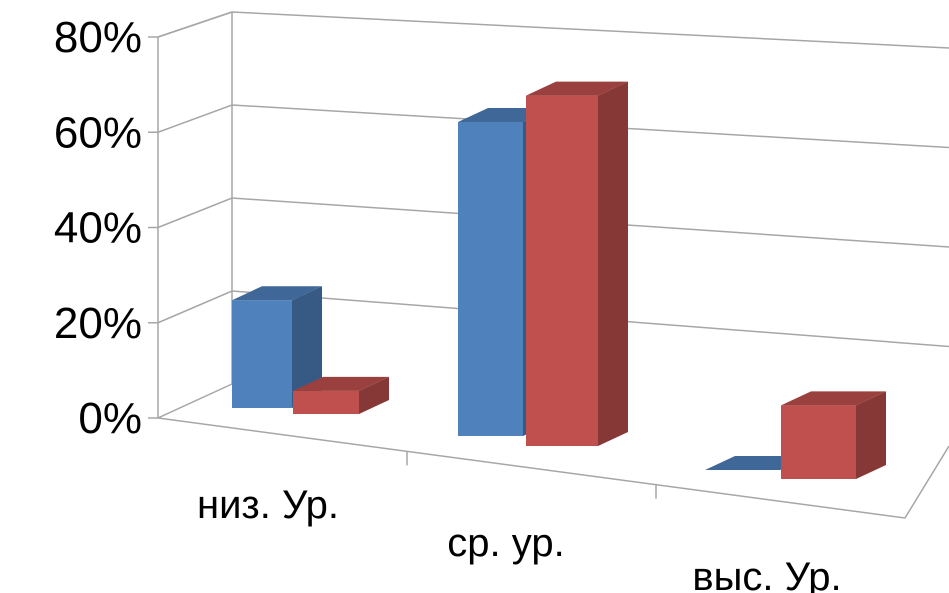  Describe the element at coordinates (766, 574) in the screenshot. I see `x-category-label: выс. Ур.` at that location.